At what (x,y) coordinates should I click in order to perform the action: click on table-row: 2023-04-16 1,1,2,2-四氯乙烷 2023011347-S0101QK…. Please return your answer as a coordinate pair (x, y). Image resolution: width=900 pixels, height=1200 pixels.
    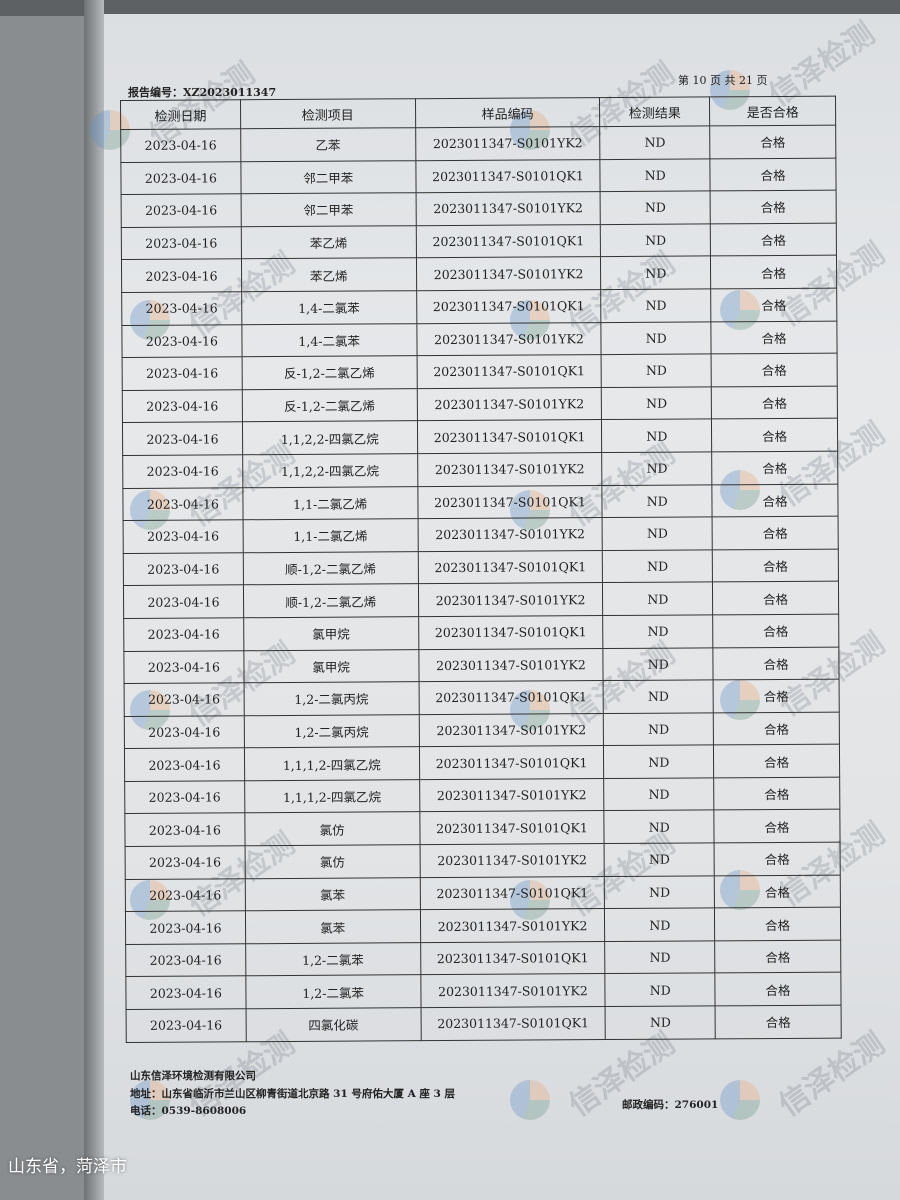
    Looking at the image, I should click on (480, 437).